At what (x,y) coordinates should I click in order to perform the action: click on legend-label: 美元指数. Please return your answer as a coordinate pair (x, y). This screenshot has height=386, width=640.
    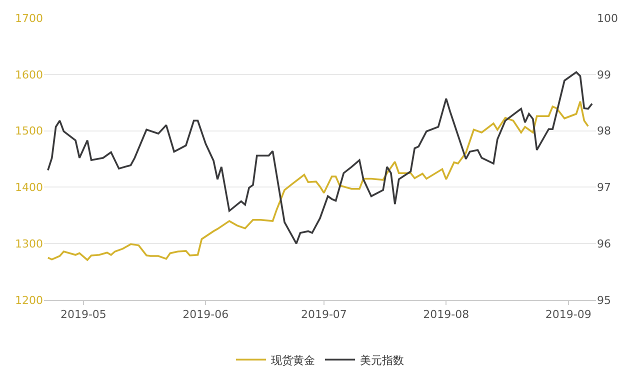
    Looking at the image, I should click on (382, 360).